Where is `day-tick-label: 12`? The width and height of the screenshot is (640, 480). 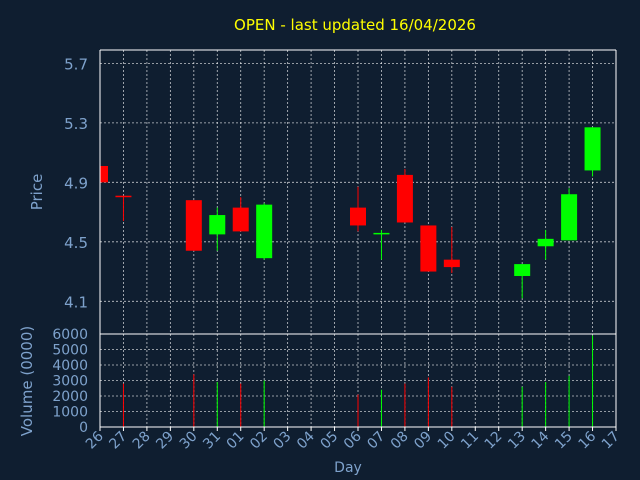
day-tick-label: 12 is located at coordinates (494, 441).